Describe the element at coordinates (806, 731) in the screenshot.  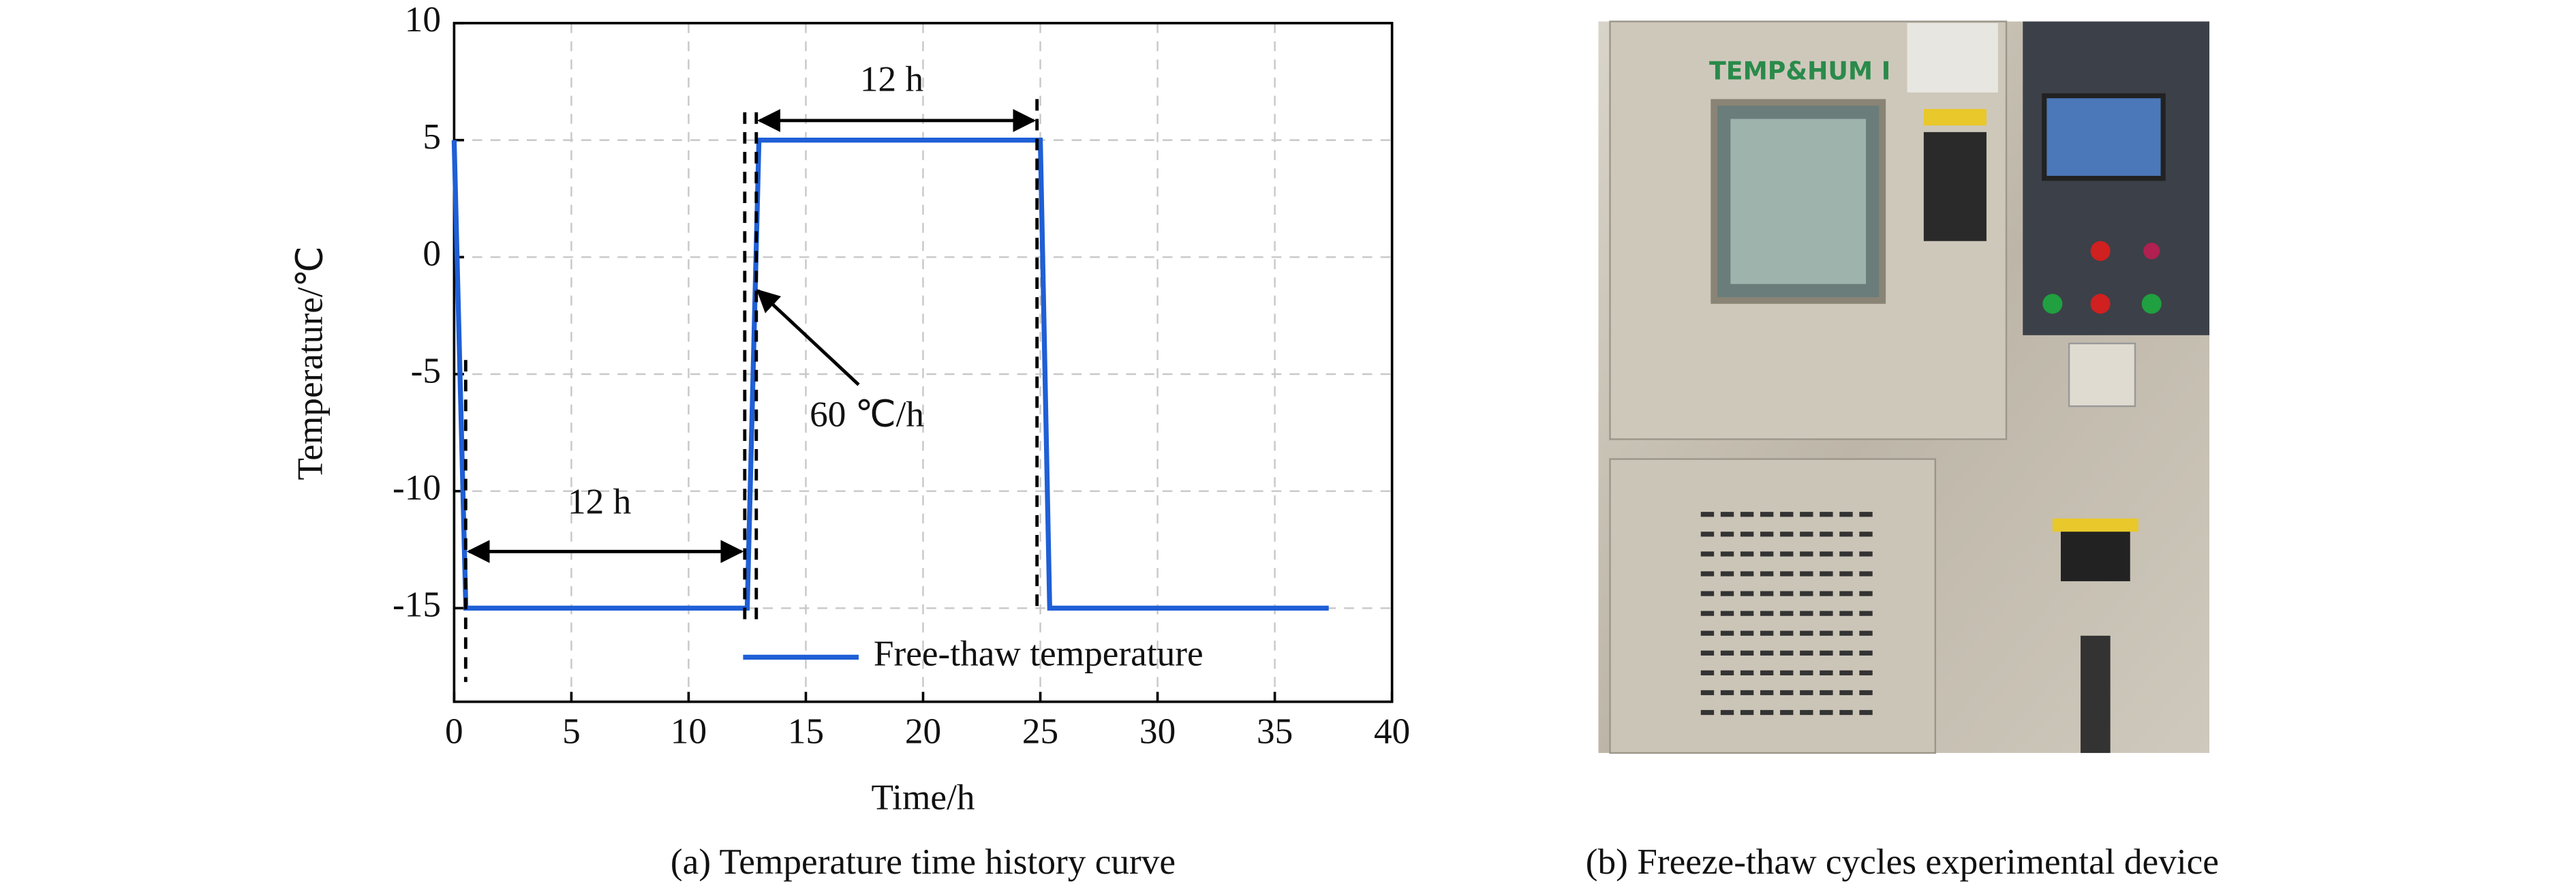
I see `x-tick-label: 15` at that location.